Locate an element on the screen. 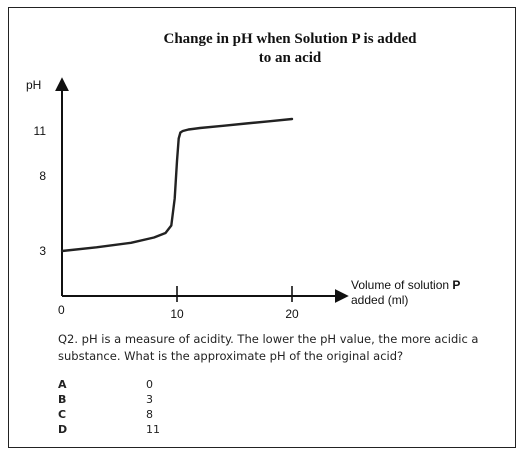 Image resolution: width=525 pixels, height=457 pixels. option-value: 3 is located at coordinates (149, 399).